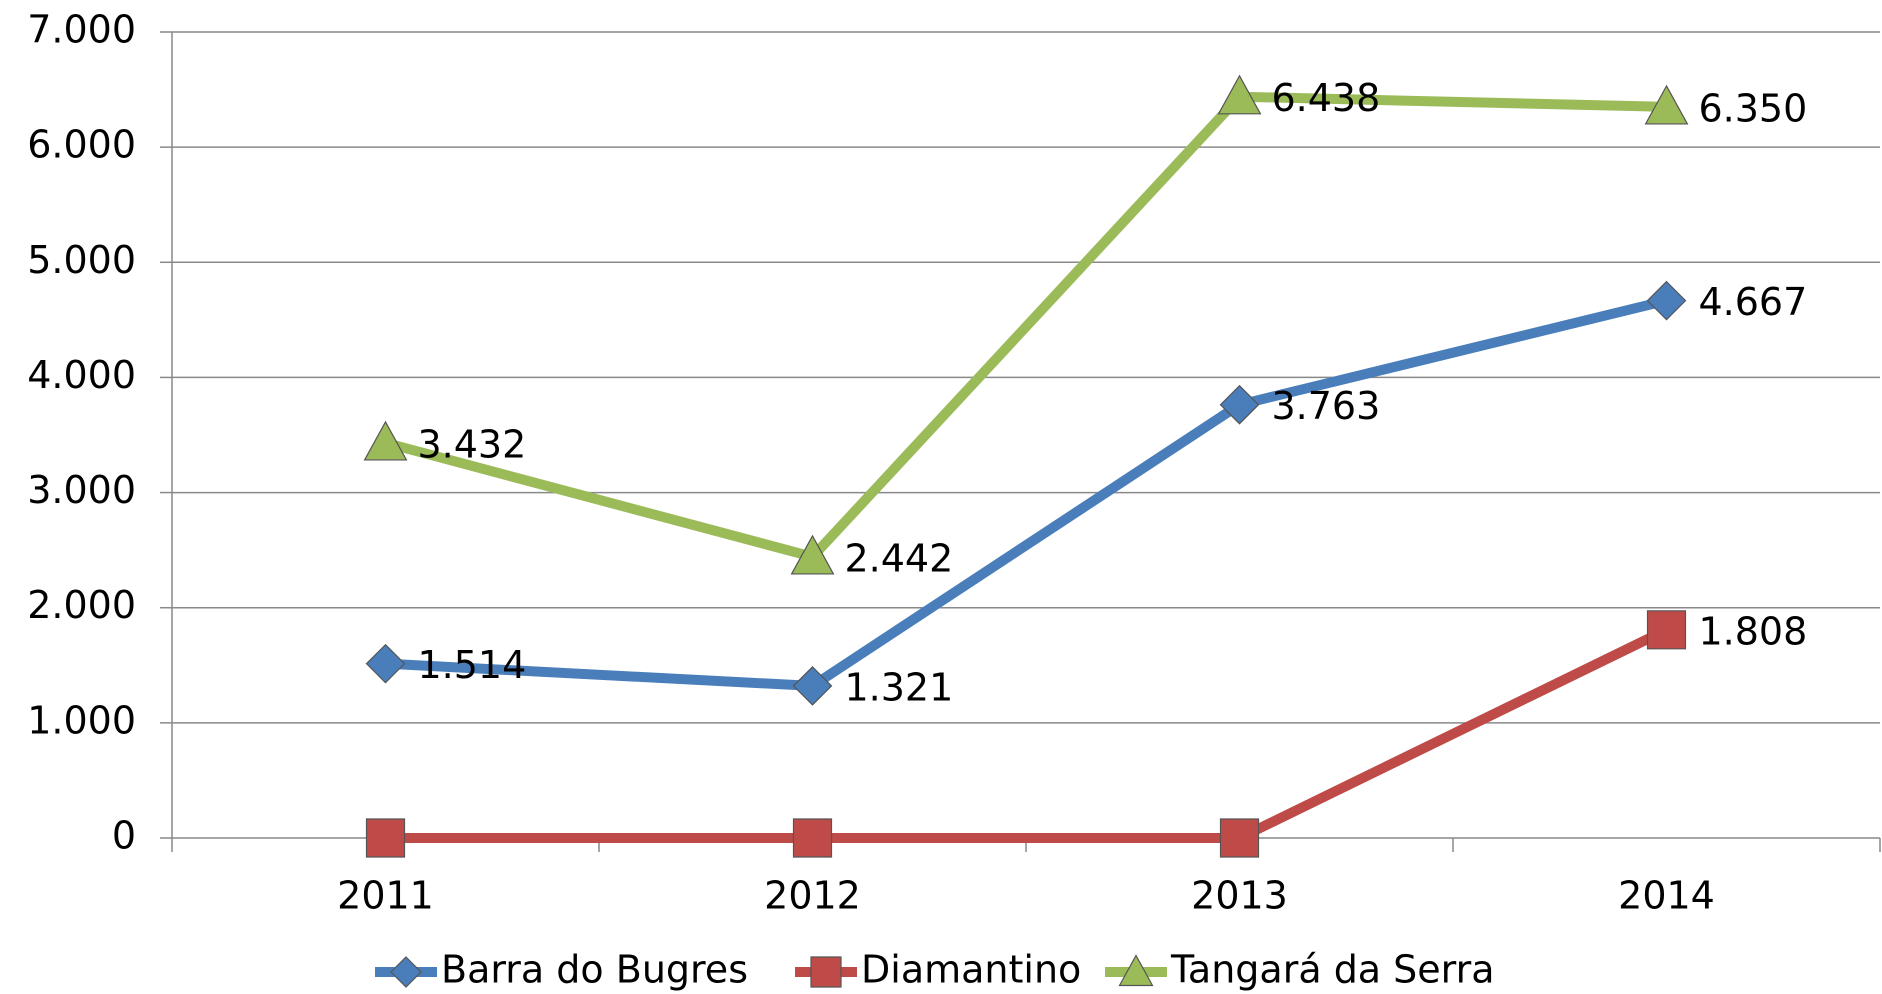 This screenshot has width=1882, height=994. What do you see at coordinates (385, 896) in the screenshot?
I see `x-tick-label: 2011` at bounding box center [385, 896].